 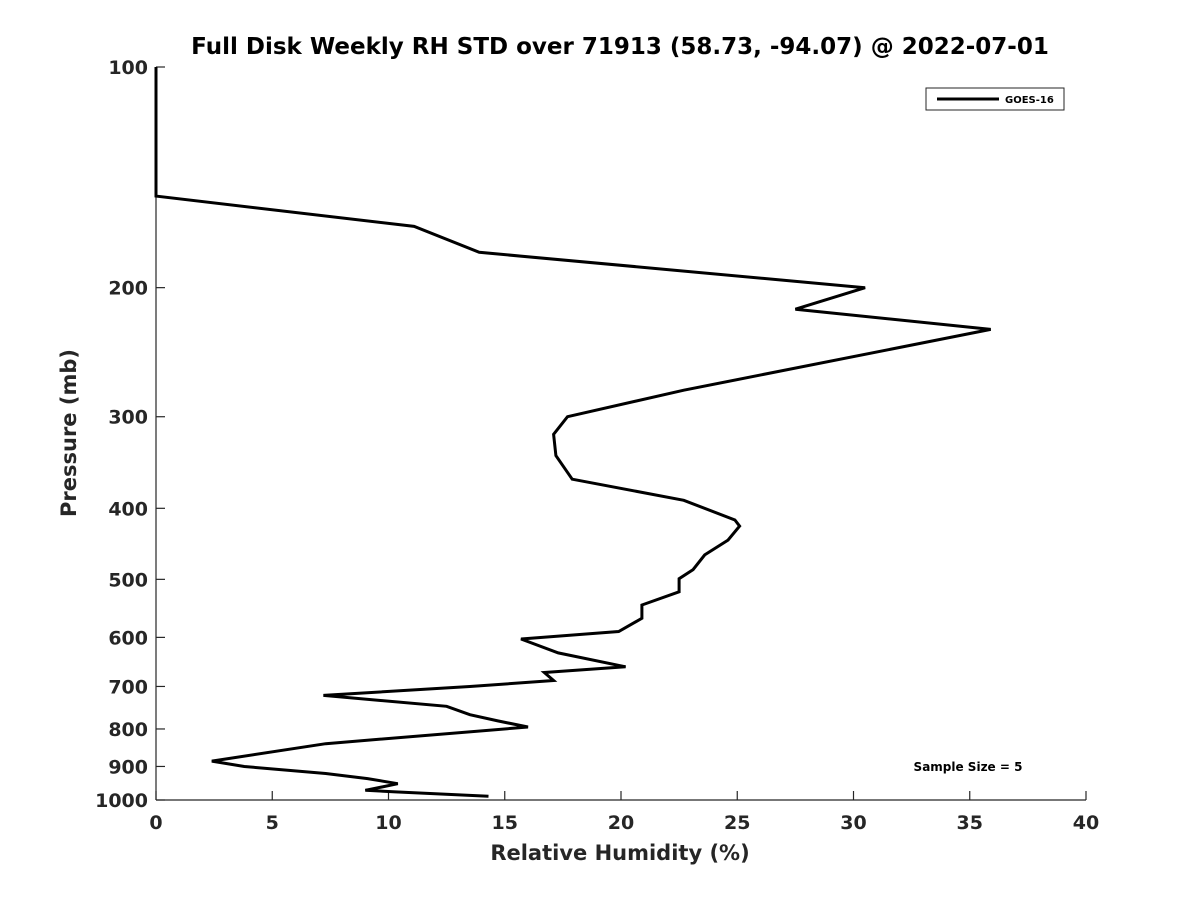 What do you see at coordinates (968, 767) in the screenshot?
I see `sample-size-annotation: Sample Size = 5` at bounding box center [968, 767].